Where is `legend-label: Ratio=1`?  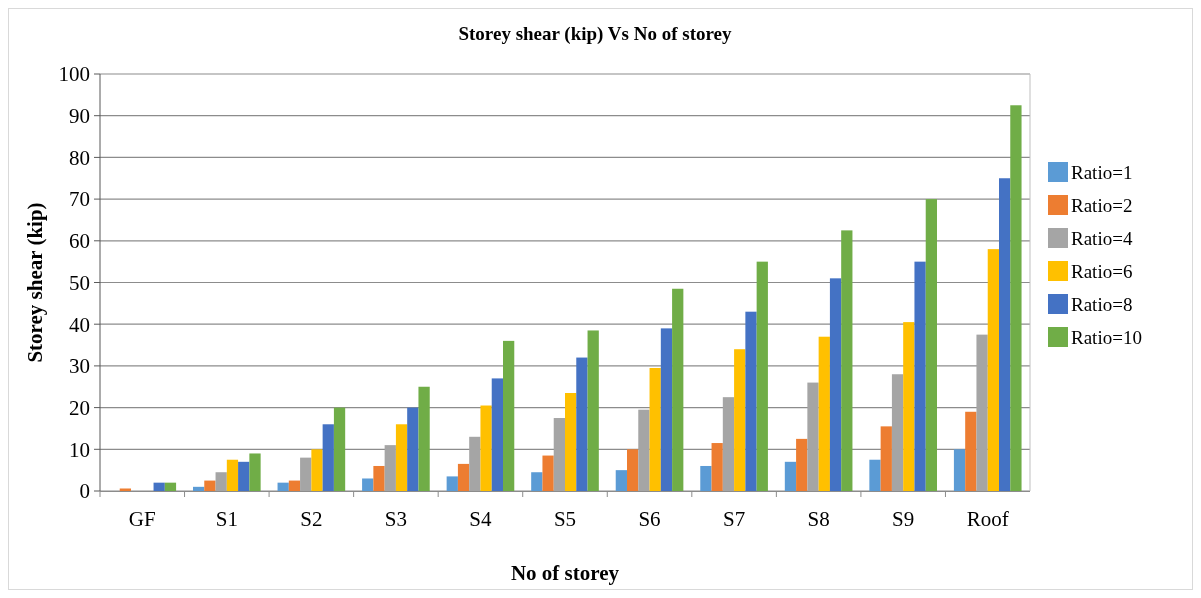 legend-label: Ratio=1 is located at coordinates (1102, 172).